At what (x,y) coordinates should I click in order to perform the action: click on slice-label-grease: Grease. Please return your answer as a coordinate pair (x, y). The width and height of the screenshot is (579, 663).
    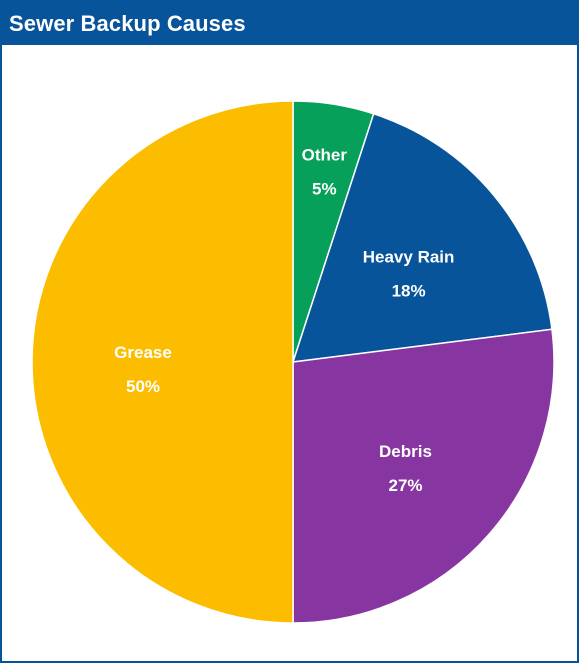
    Looking at the image, I should click on (143, 352).